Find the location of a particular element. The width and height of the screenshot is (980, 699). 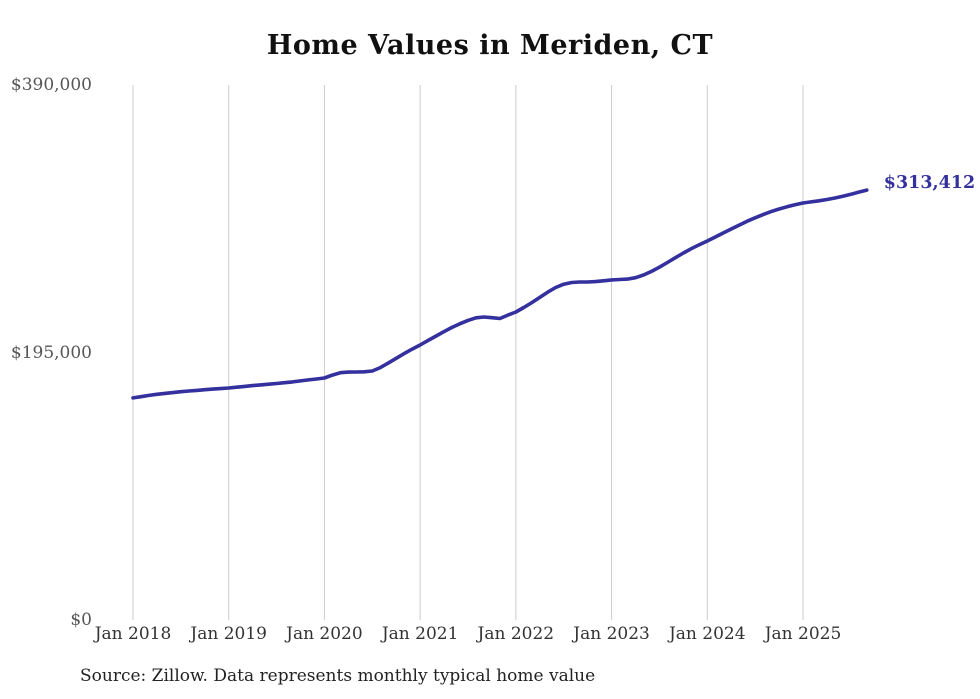

y-tick-label: $0 is located at coordinates (81, 620).